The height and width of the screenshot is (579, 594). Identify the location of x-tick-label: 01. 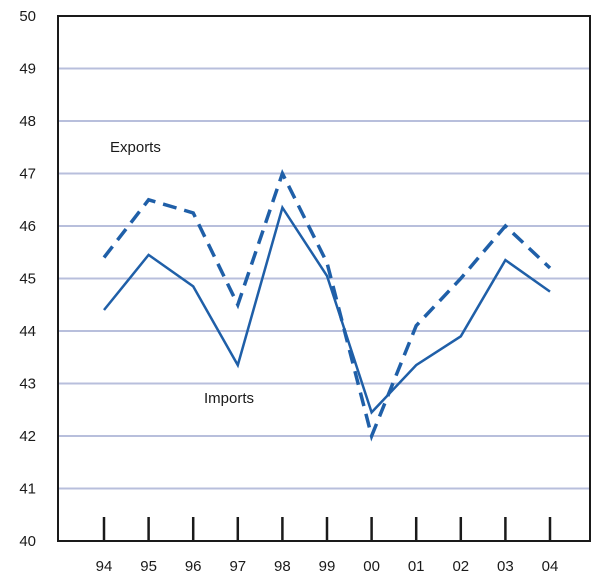
(416, 566).